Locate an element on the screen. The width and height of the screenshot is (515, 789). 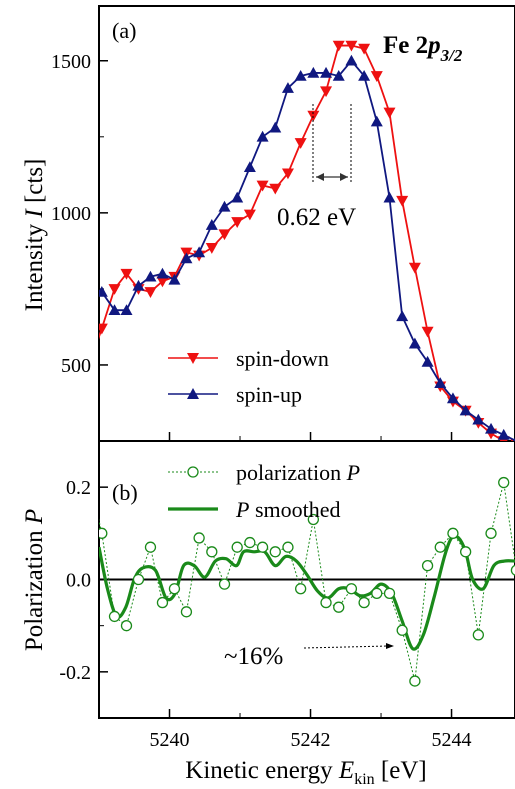
legend-spin-up-label: spin-up is located at coordinates (269, 394).